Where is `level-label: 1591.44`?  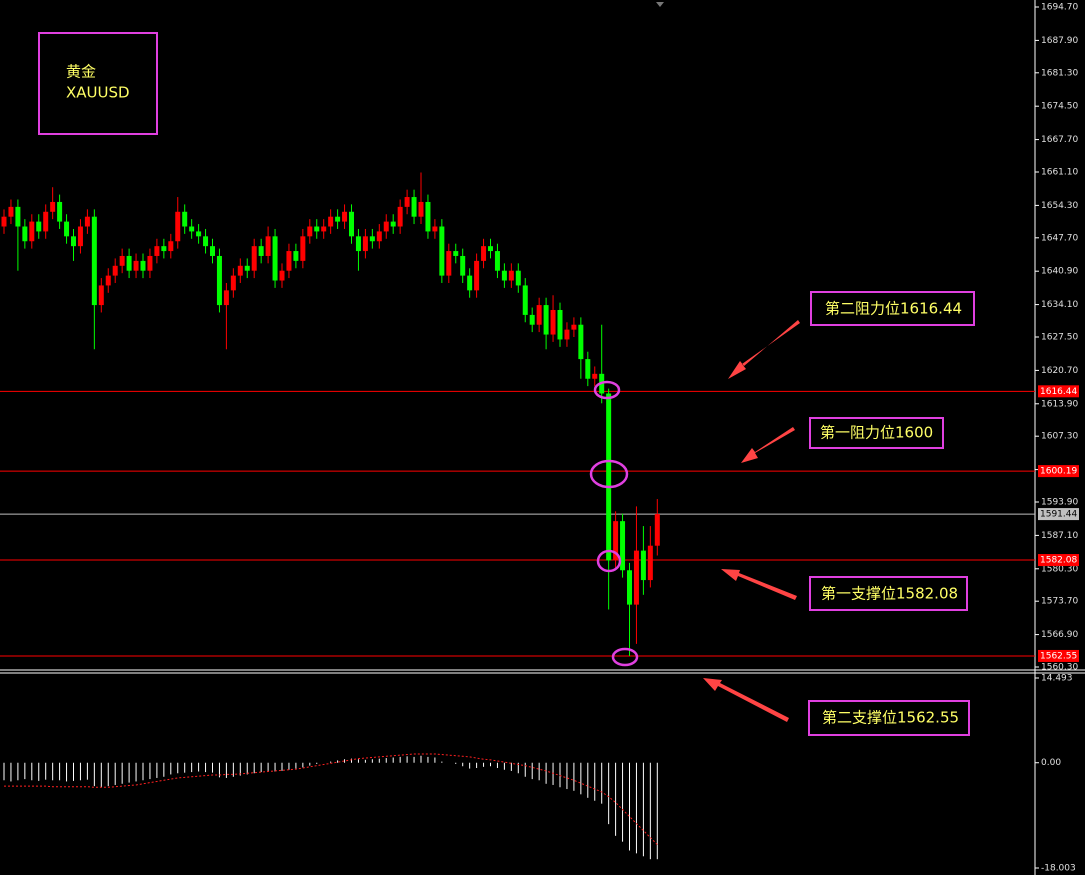
level-label: 1591.44 is located at coordinates (1058, 515).